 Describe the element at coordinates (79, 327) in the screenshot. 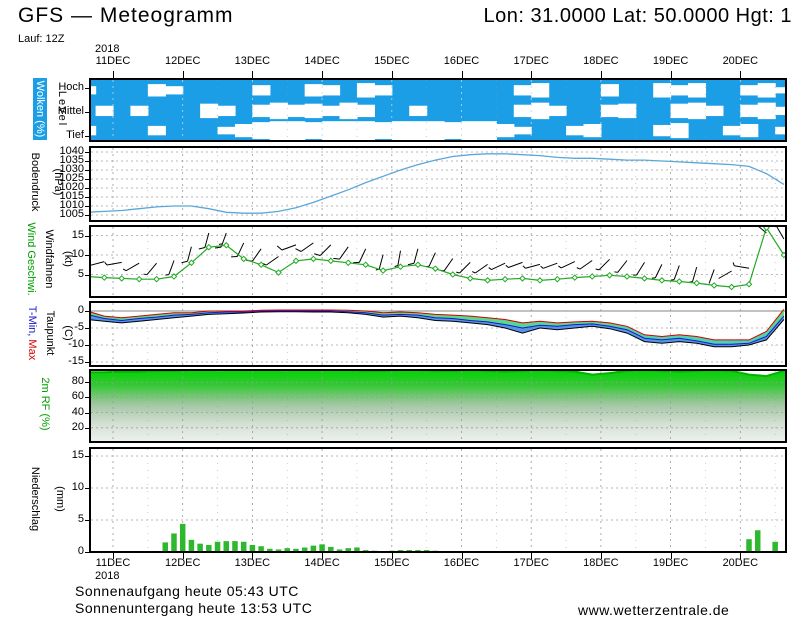

I see `y-axis-tick-label: -5` at that location.